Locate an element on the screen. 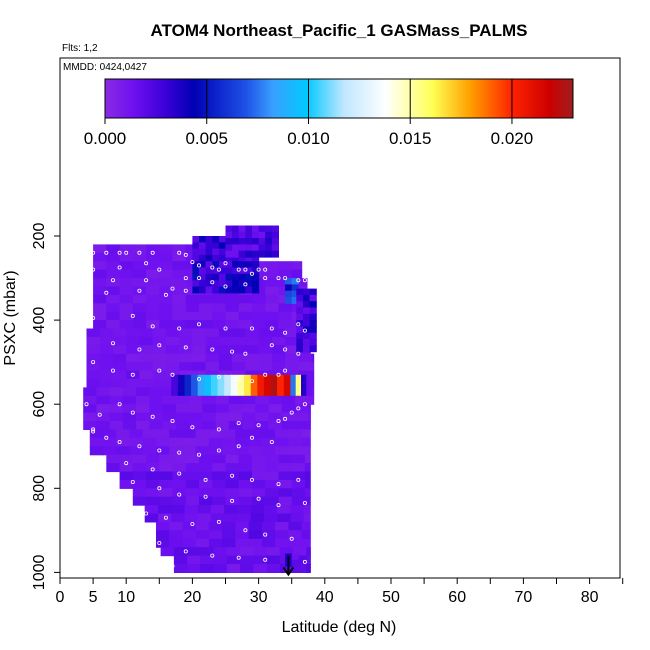  x-tick-label: 50 is located at coordinates (391, 597).